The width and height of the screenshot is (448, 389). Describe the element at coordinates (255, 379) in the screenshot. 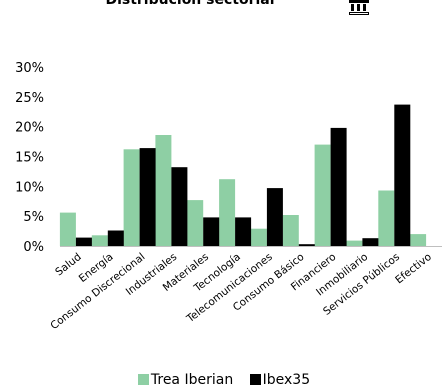

I see `legend-swatch-ibex35` at that location.